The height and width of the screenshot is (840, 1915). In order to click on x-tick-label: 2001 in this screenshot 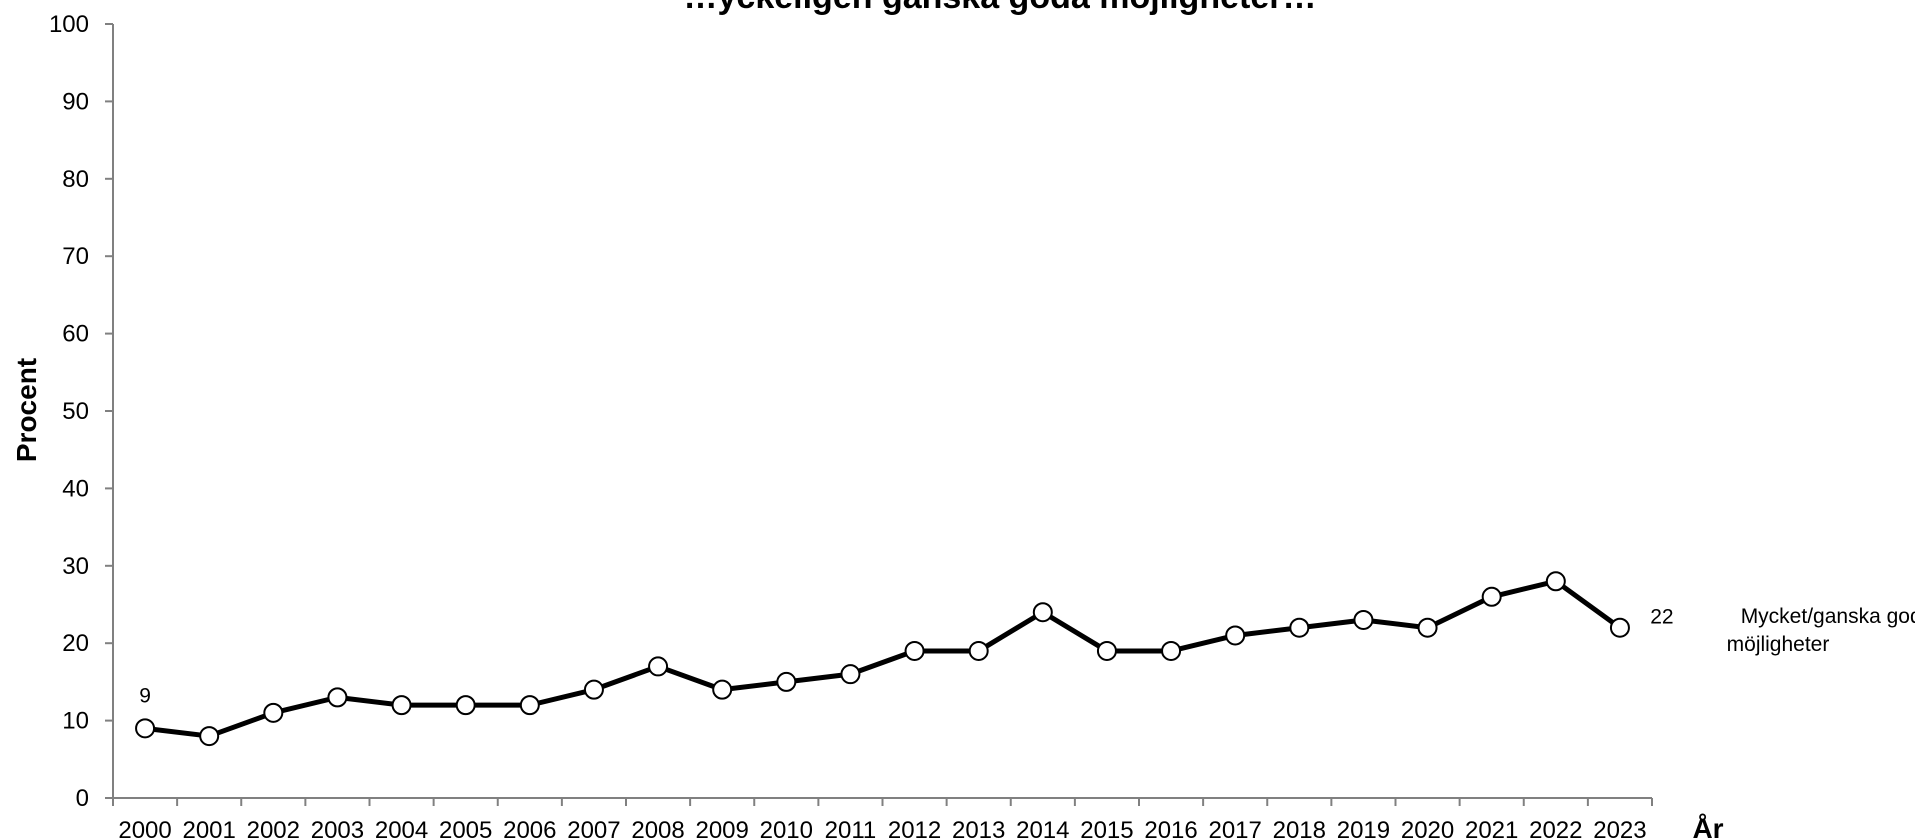, I will do `click(208, 828)`.